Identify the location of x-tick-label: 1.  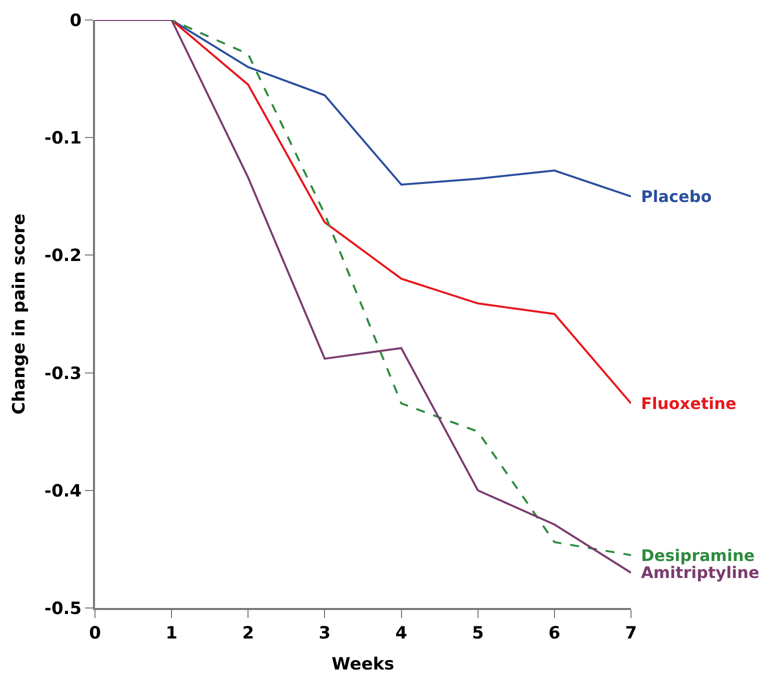
(172, 633).